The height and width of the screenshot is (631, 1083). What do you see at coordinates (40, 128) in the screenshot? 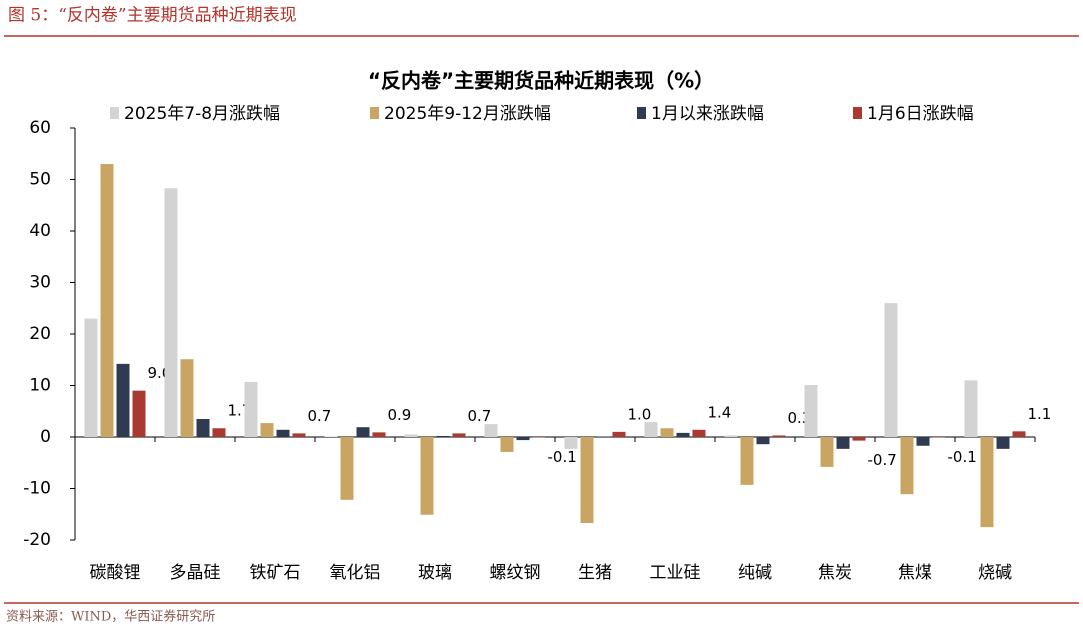
I see `y-tick-label: 60` at bounding box center [40, 128].